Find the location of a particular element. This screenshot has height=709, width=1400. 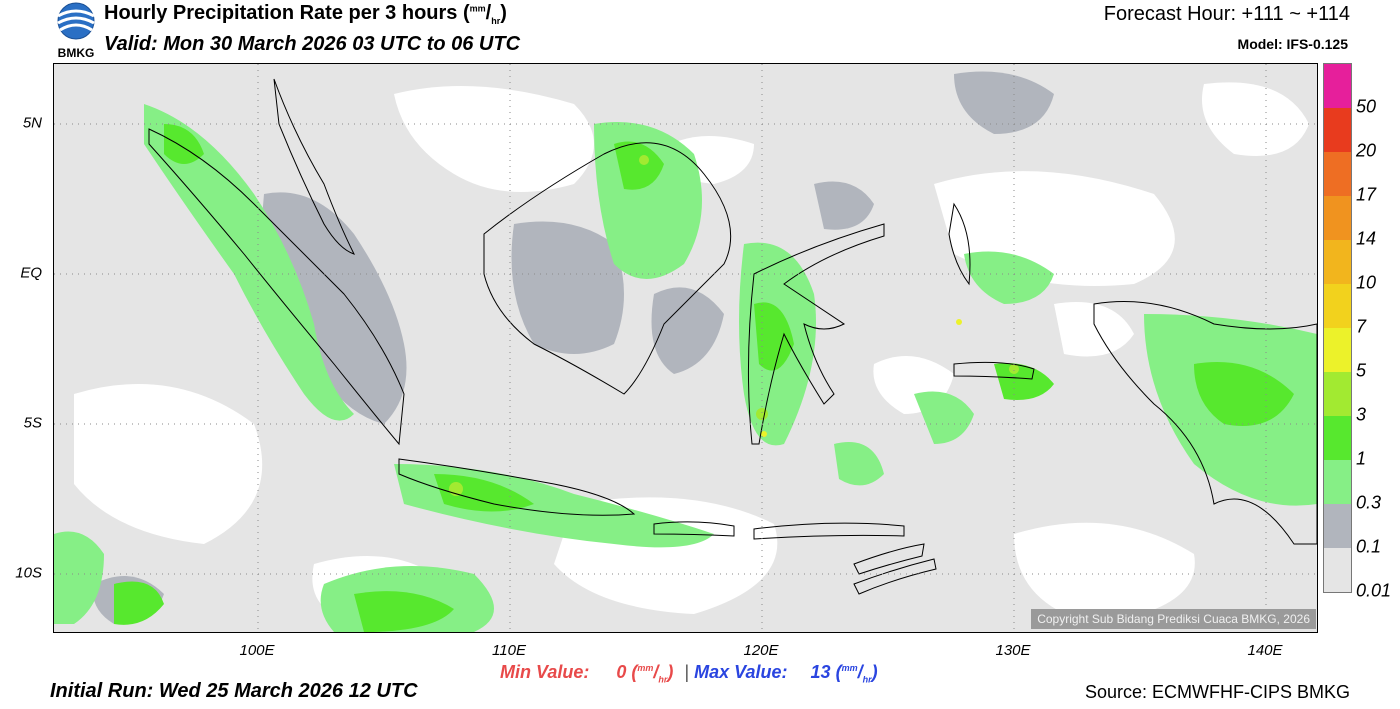

lon-label-120e: 120E is located at coordinates (761, 650).